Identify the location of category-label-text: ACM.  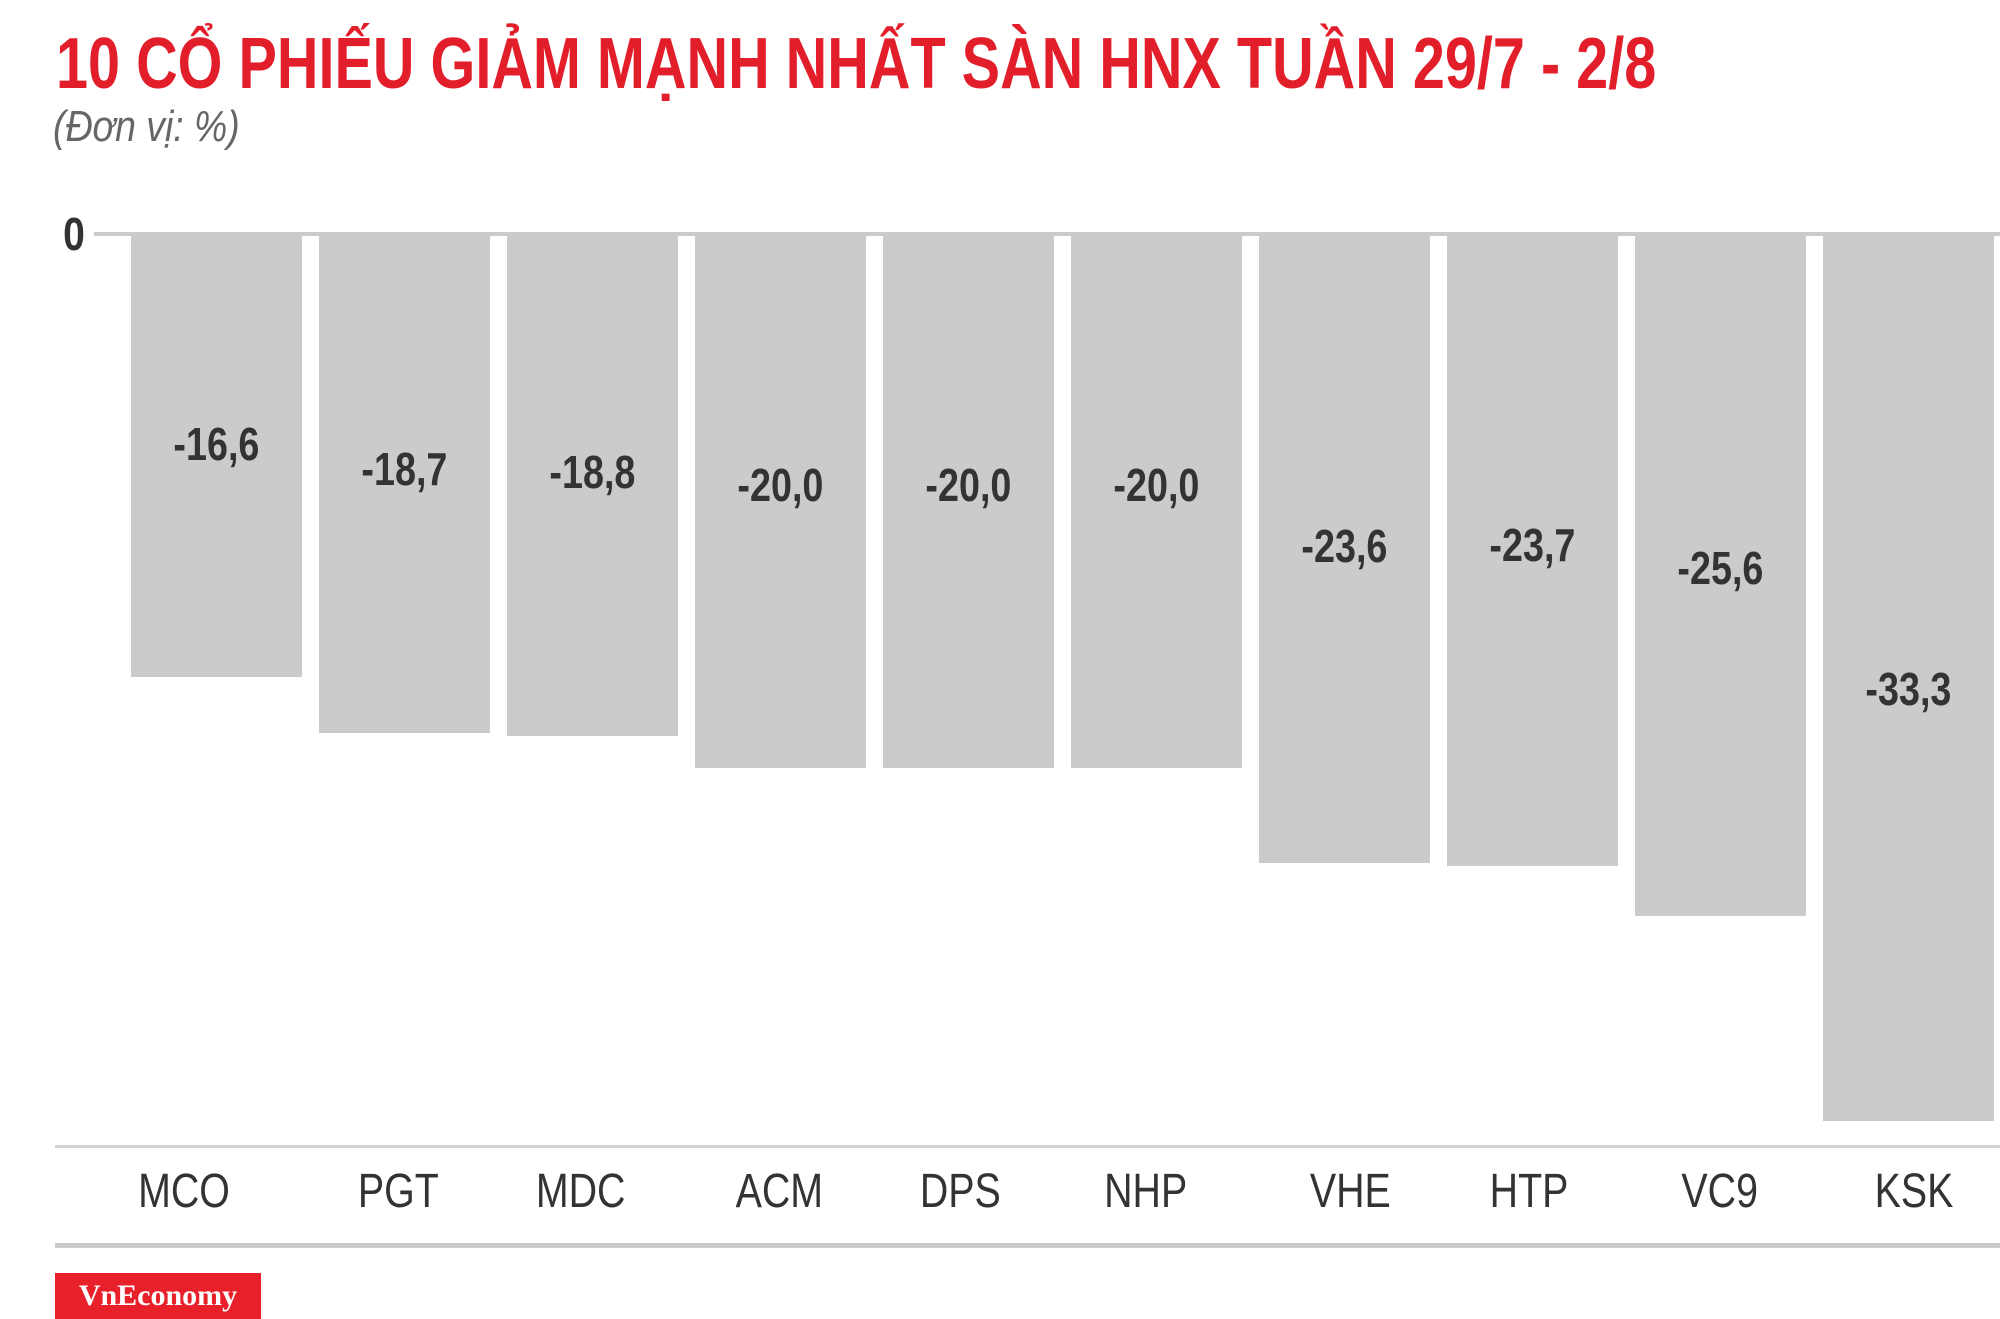
(779, 1191).